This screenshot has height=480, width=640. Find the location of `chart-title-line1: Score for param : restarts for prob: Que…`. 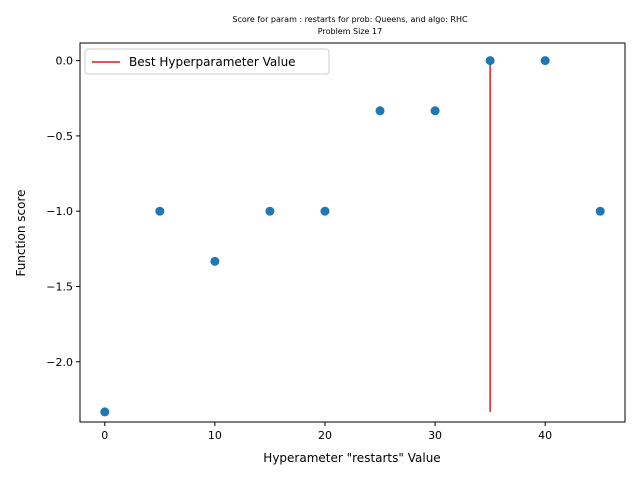

chart-title-line1: Score for param : restarts for prob: Que… is located at coordinates (350, 19).